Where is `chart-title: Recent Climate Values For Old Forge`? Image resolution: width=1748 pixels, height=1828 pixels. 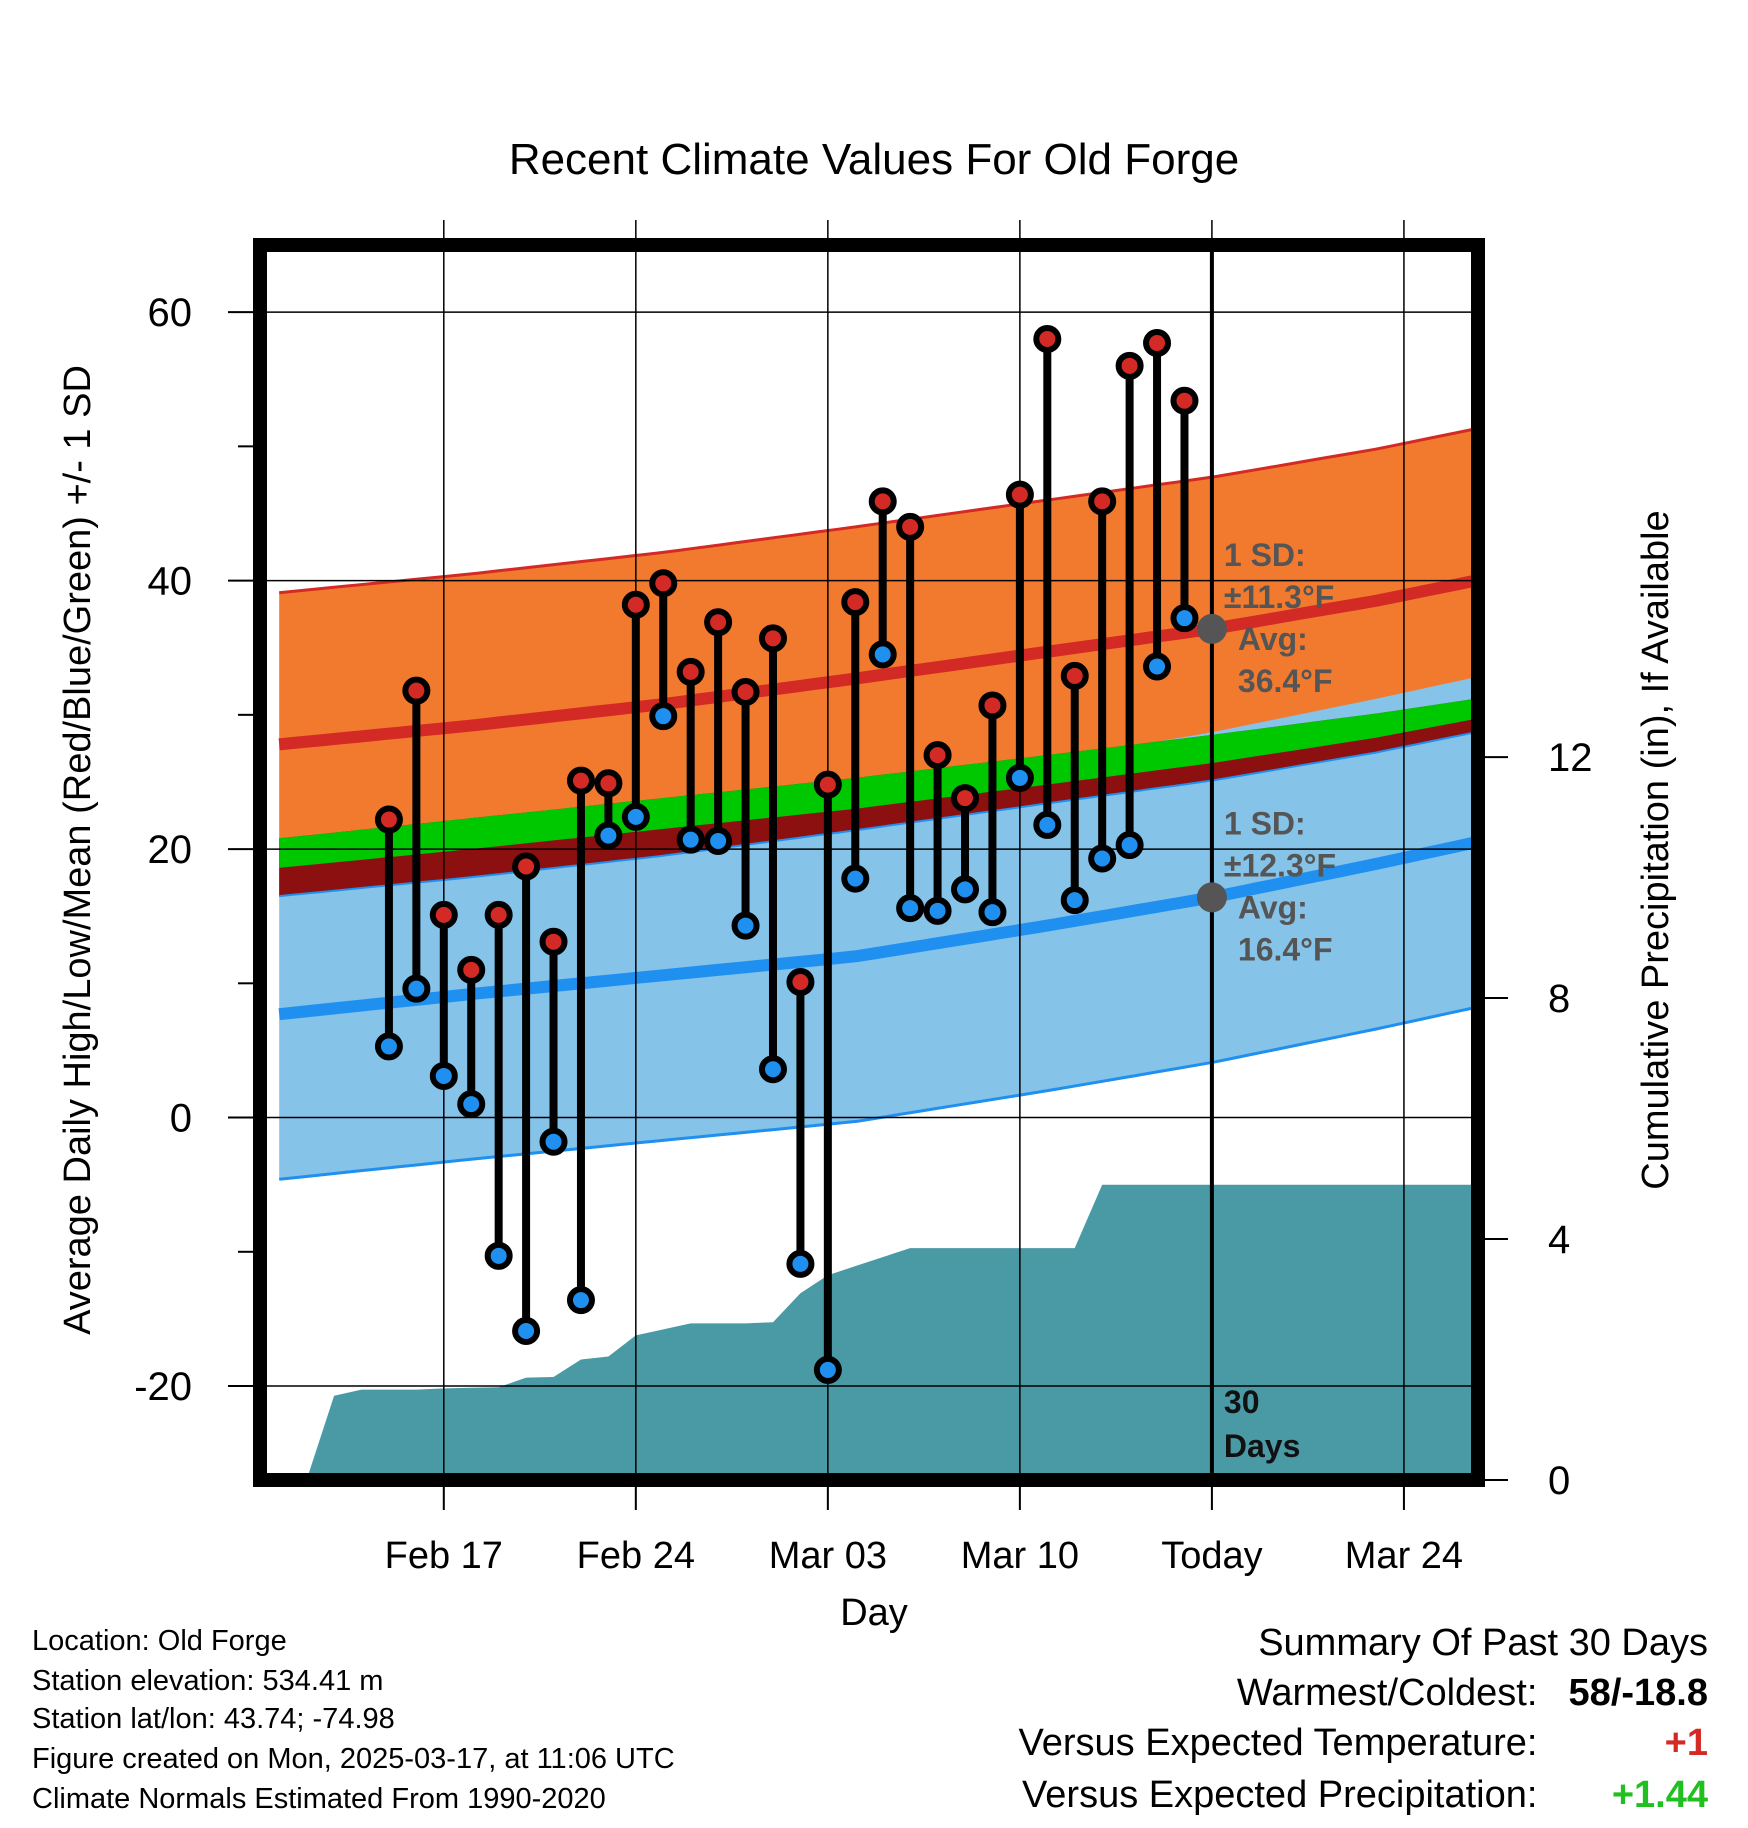 chart-title: Recent Climate Values For Old Forge is located at coordinates (874, 159).